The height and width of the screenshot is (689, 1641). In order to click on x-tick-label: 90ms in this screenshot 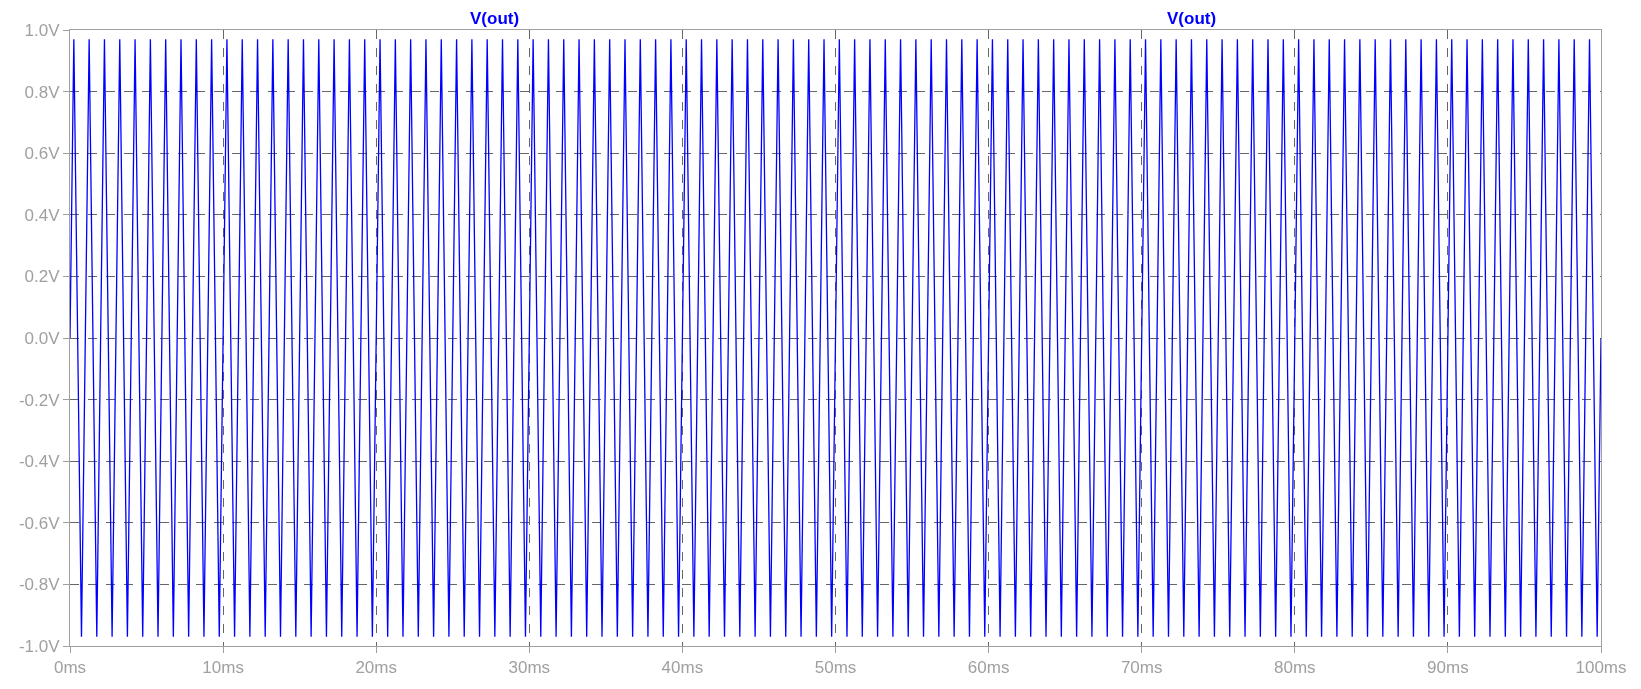, I will do `click(1448, 668)`.